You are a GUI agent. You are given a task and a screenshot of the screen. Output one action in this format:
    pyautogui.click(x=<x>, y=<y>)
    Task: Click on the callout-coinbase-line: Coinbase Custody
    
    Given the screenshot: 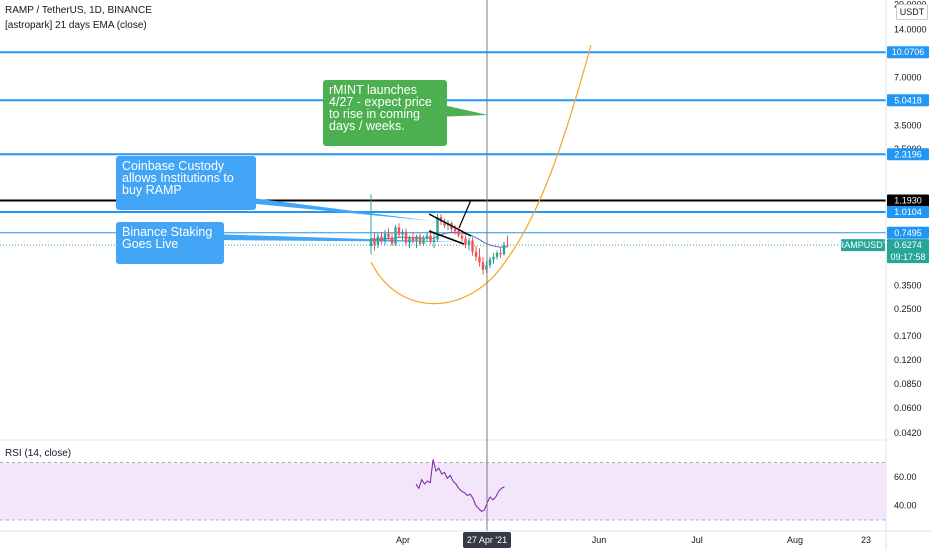 What is the action you would take?
    pyautogui.click(x=173, y=166)
    